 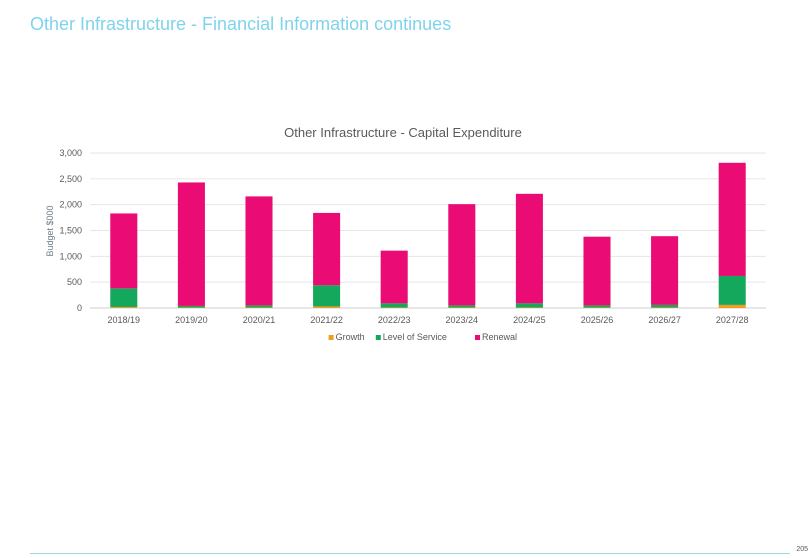 I want to click on legend-label-level-of-service: Level of Service, so click(x=415, y=337).